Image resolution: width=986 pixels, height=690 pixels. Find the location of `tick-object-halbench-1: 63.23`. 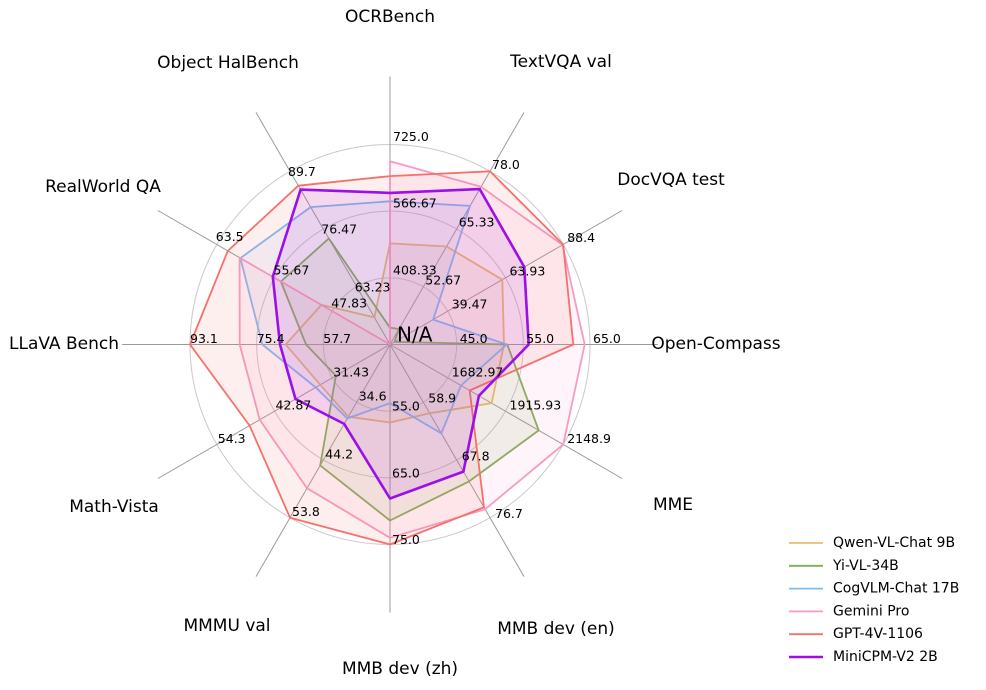

tick-object-halbench-1: 63.23 is located at coordinates (373, 286).